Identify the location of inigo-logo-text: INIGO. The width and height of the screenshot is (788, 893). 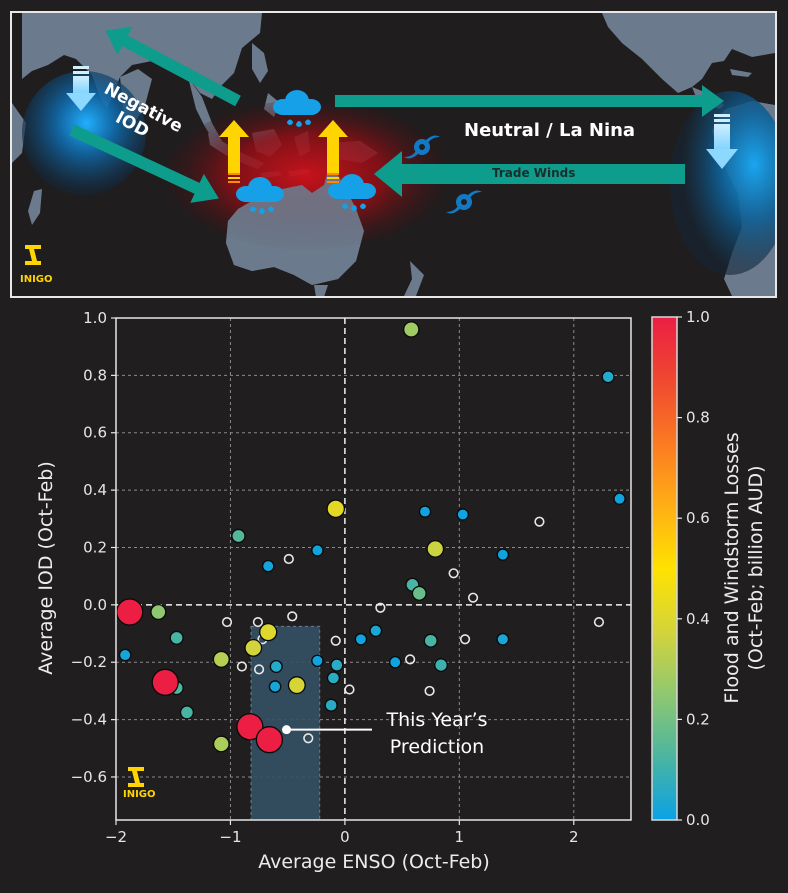
(36, 279).